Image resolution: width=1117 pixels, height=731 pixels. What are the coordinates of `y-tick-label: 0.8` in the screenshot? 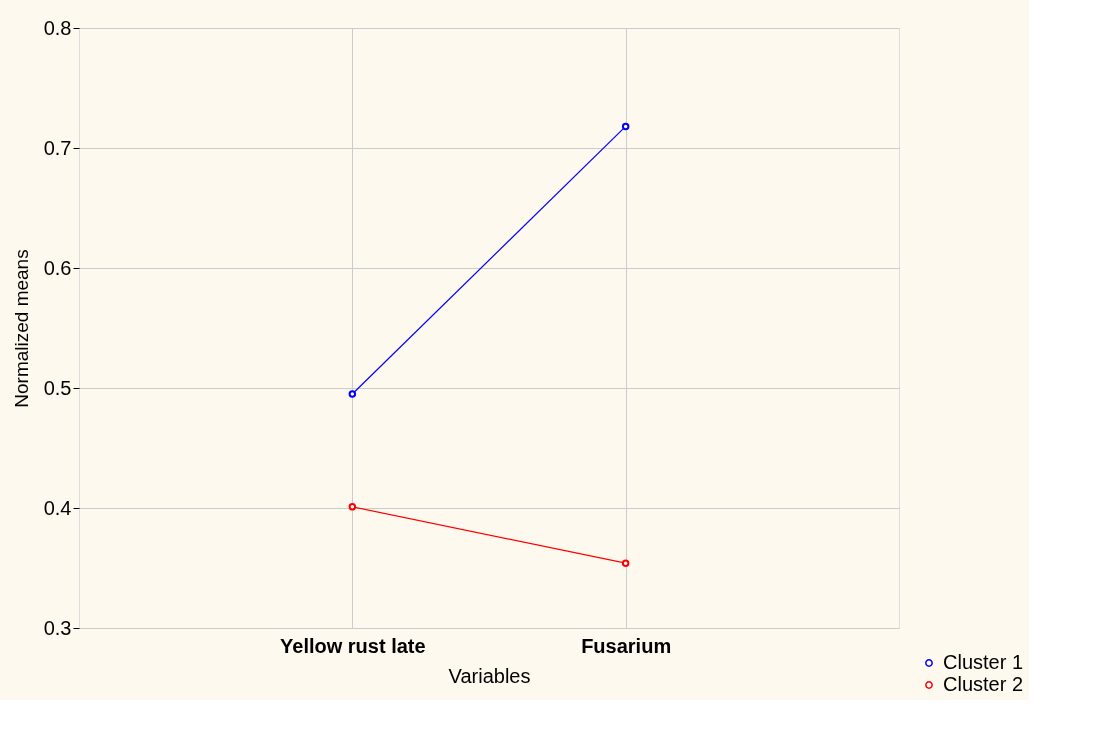 It's located at (57, 27).